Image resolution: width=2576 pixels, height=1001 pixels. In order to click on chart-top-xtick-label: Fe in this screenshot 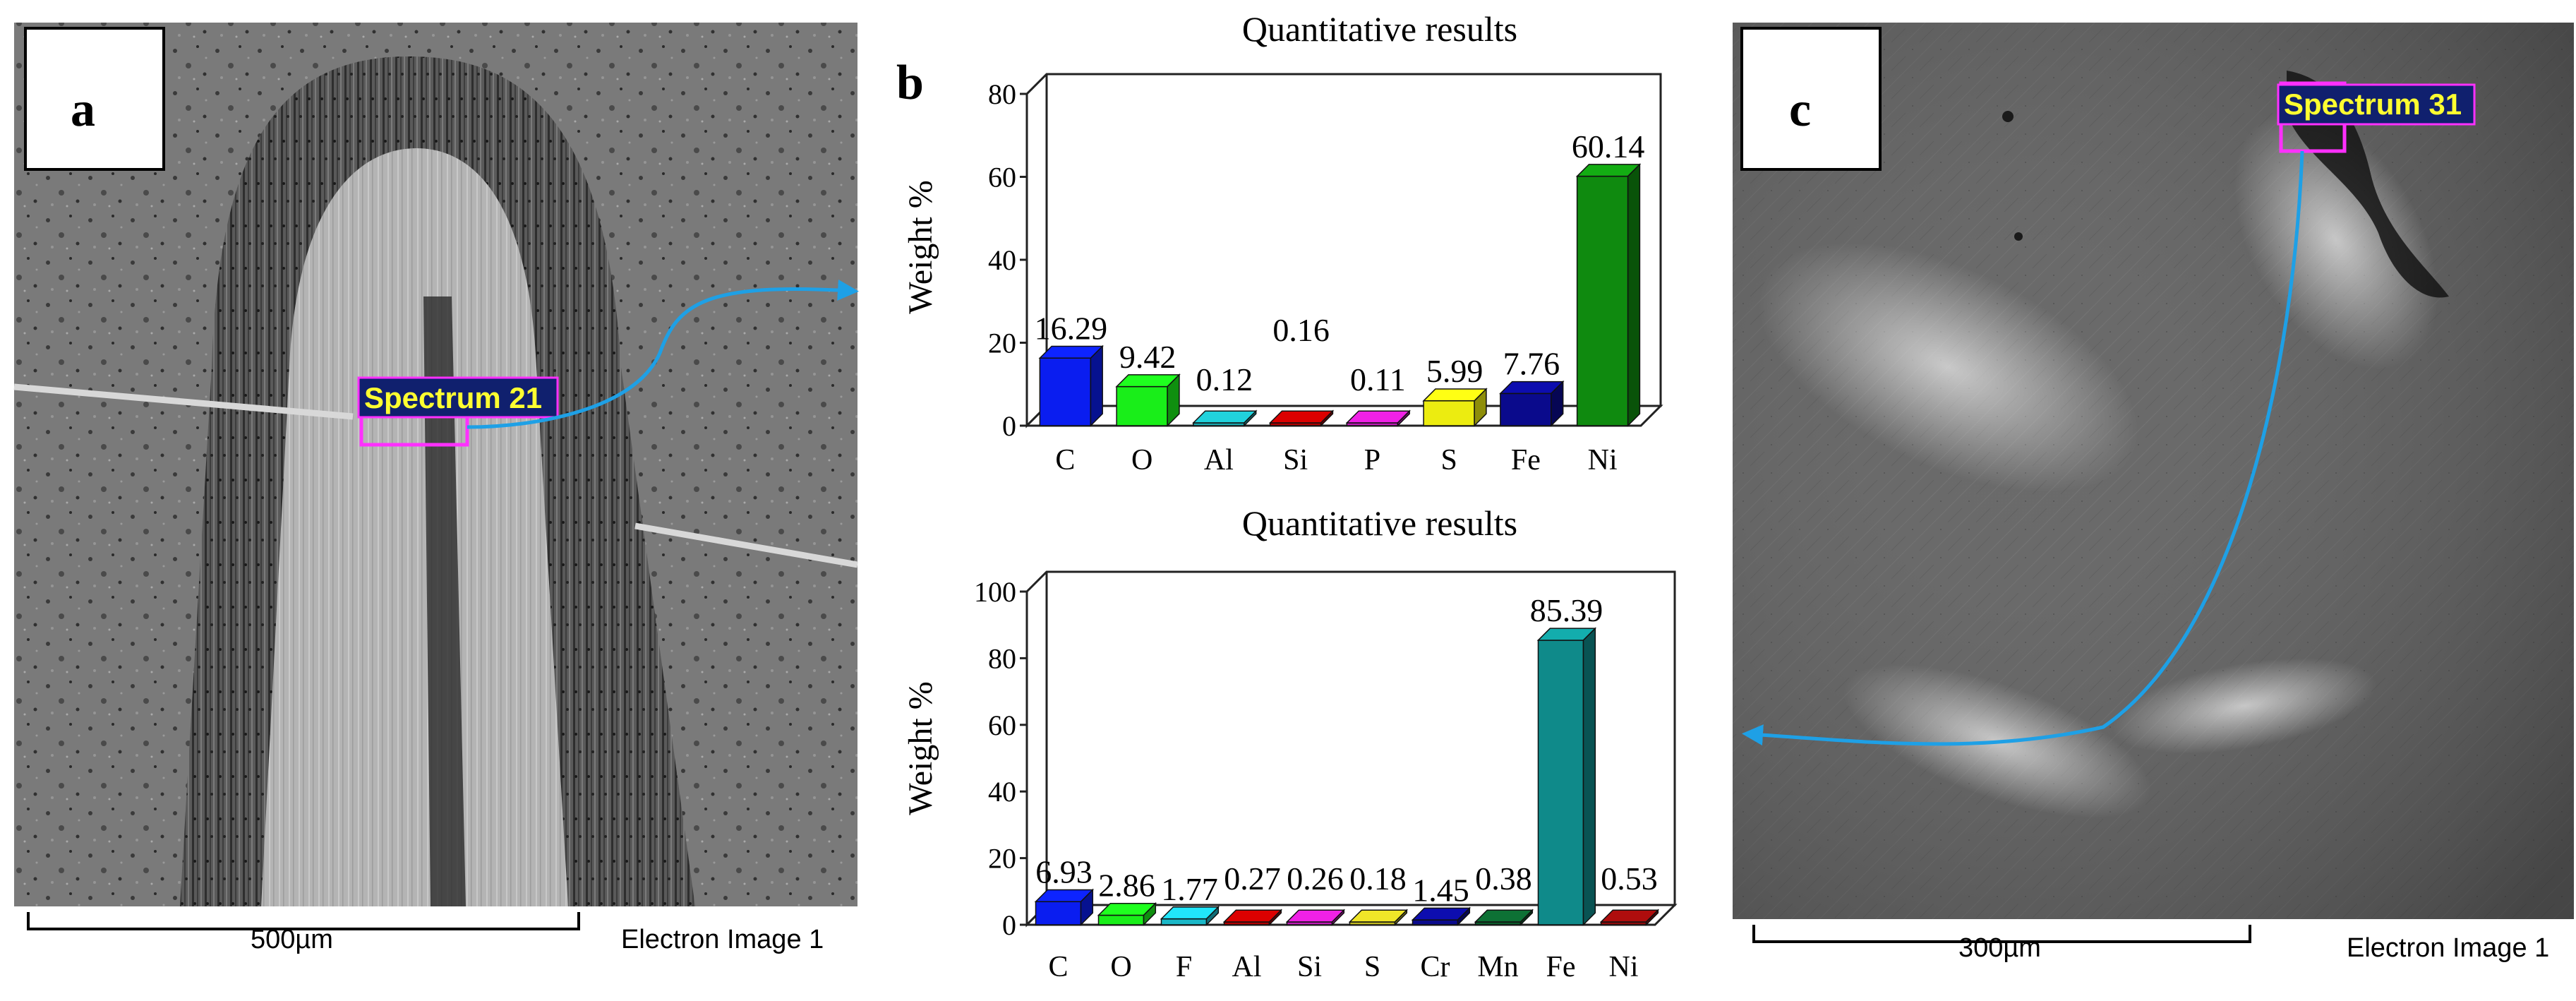, I will do `click(1526, 460)`.